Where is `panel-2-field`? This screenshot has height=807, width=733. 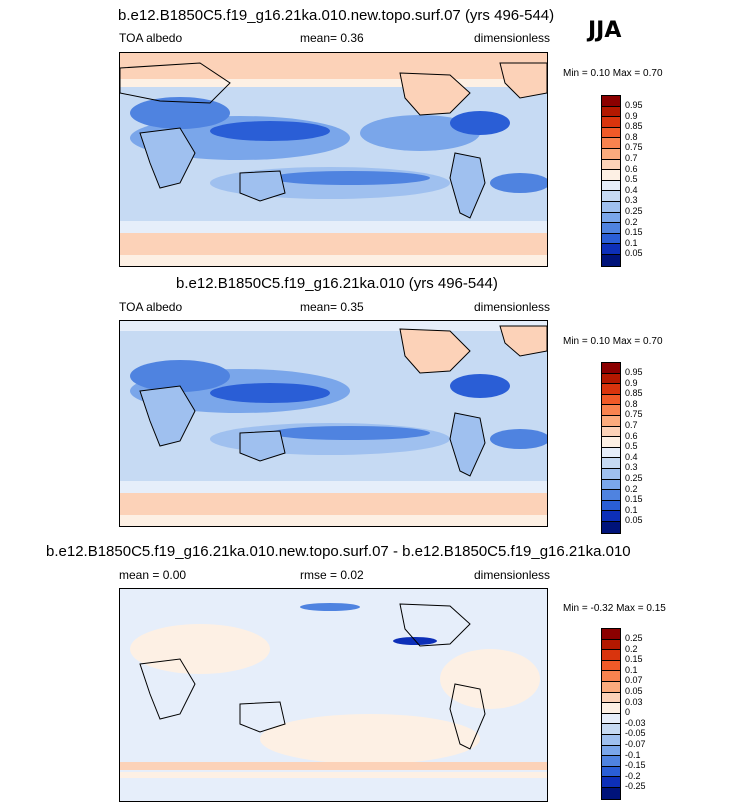
panel-2-field is located at coordinates (333, 423).